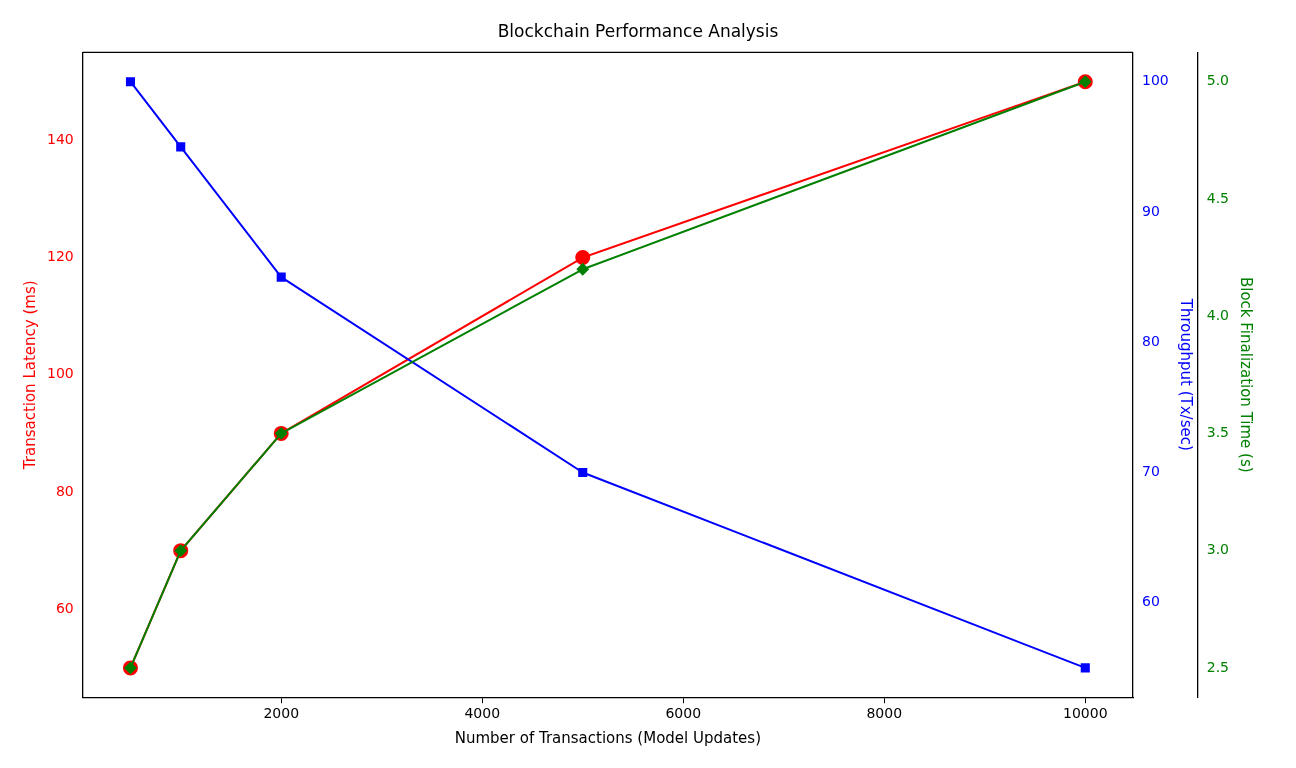  What do you see at coordinates (1151, 340) in the screenshot?
I see `y2-tick-label: 80` at bounding box center [1151, 340].